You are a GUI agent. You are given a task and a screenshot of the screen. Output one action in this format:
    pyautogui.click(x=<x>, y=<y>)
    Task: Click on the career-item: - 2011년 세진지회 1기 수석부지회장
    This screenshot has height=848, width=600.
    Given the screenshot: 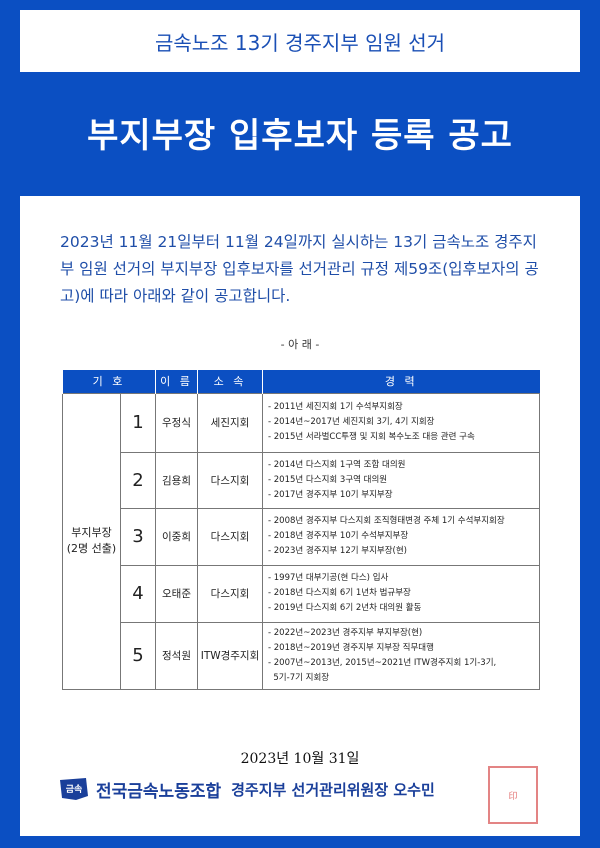 What is the action you would take?
    pyautogui.click(x=335, y=407)
    